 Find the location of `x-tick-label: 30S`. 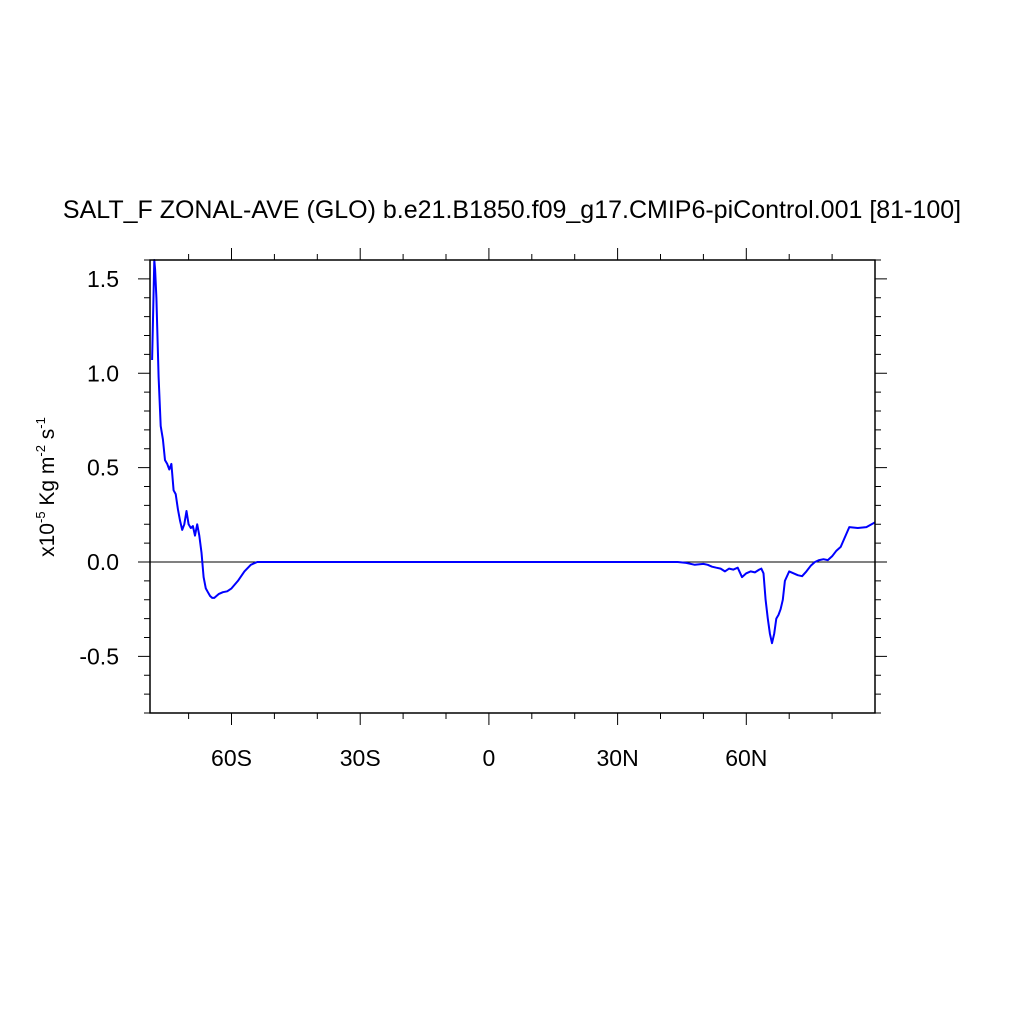

x-tick-label: 30S is located at coordinates (360, 758).